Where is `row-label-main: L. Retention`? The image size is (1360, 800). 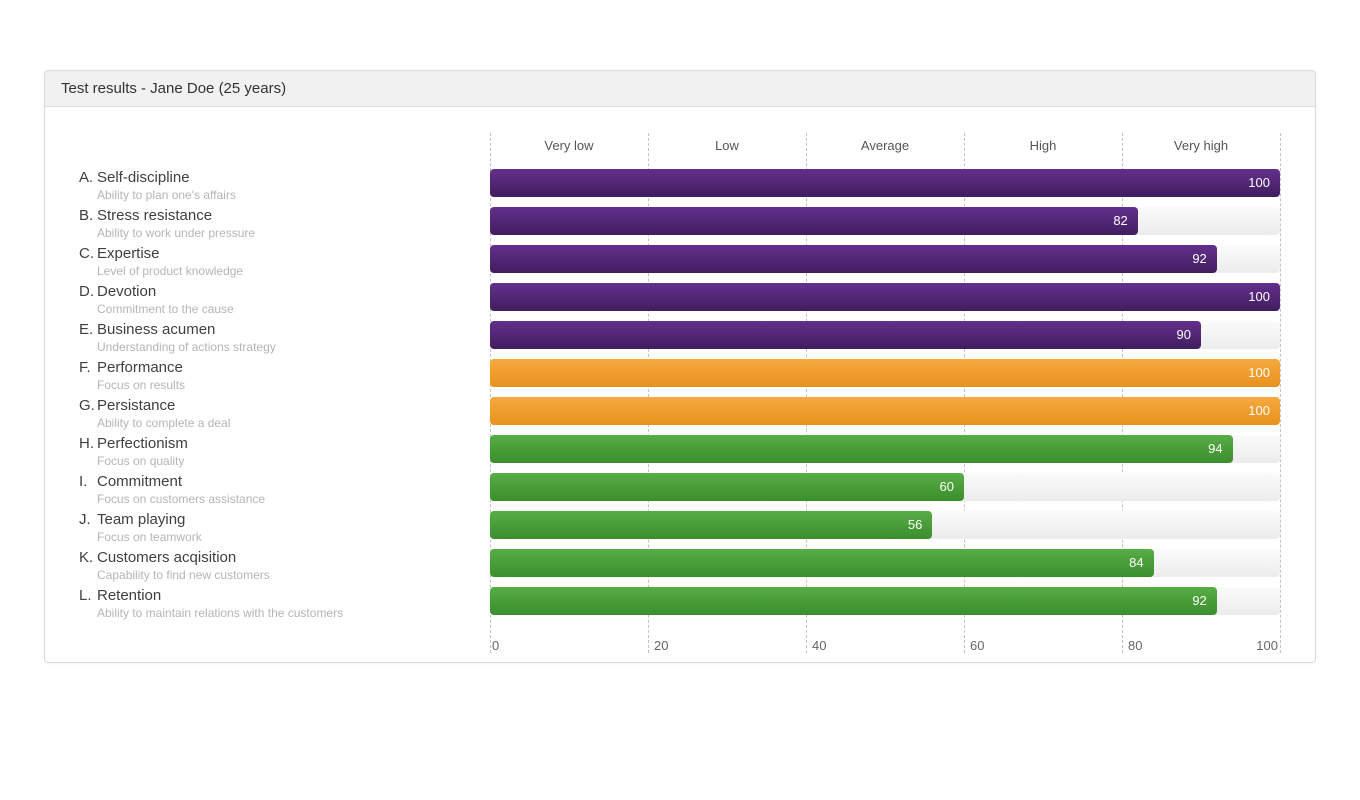
row-label-main: L. Retention is located at coordinates (211, 595).